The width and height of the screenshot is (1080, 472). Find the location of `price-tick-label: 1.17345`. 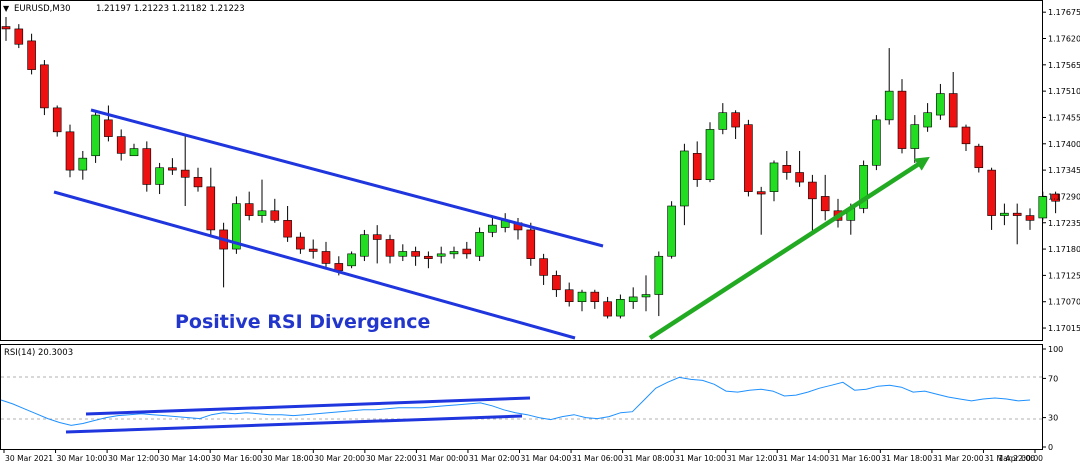

price-tick-label: 1.17345 is located at coordinates (1064, 170).